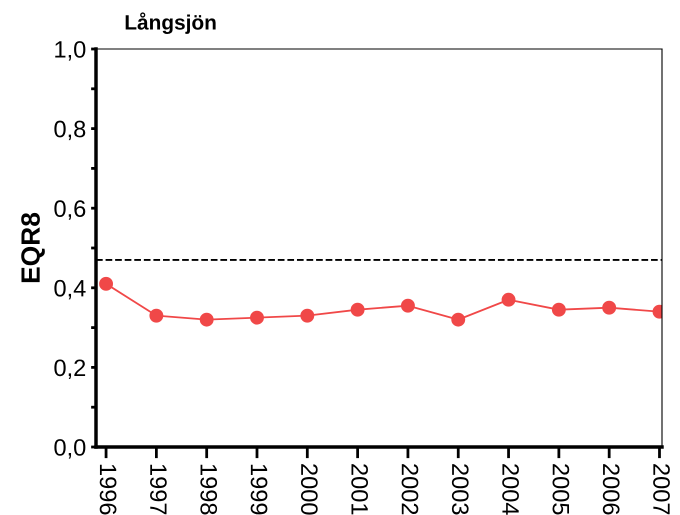 The width and height of the screenshot is (680, 515). Describe the element at coordinates (561, 489) in the screenshot. I see `x-tick-label: 2005` at that location.